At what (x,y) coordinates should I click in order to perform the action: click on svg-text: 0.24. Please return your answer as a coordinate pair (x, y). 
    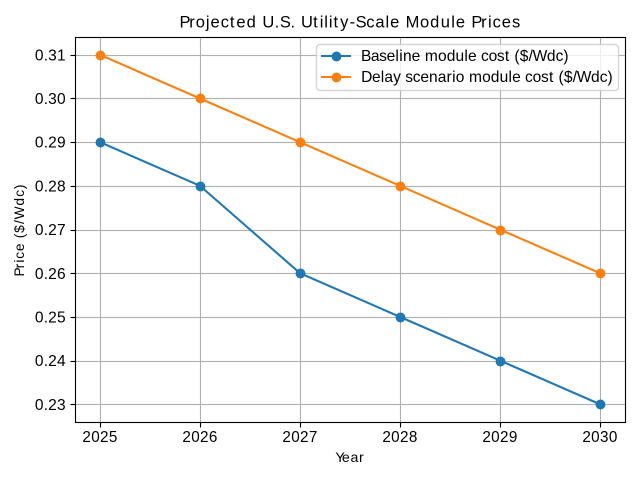
    Looking at the image, I should click on (50, 361).